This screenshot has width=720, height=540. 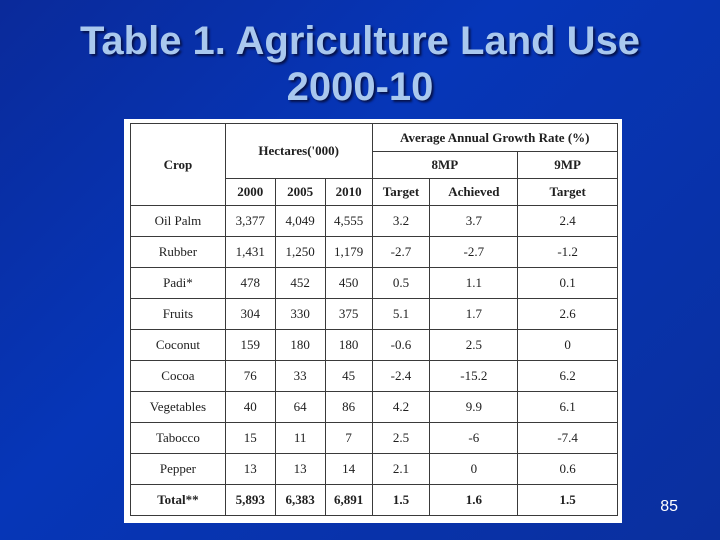 I want to click on table-cell-y2005: 64, so click(x=300, y=407).